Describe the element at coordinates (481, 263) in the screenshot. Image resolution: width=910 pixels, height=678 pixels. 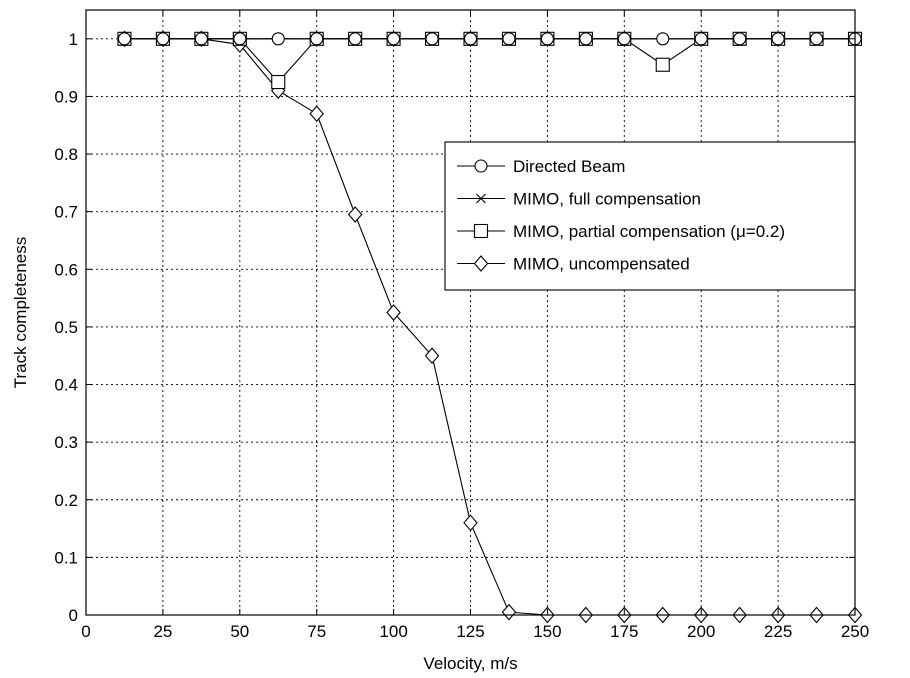
I see `legend-marker-diamond` at that location.